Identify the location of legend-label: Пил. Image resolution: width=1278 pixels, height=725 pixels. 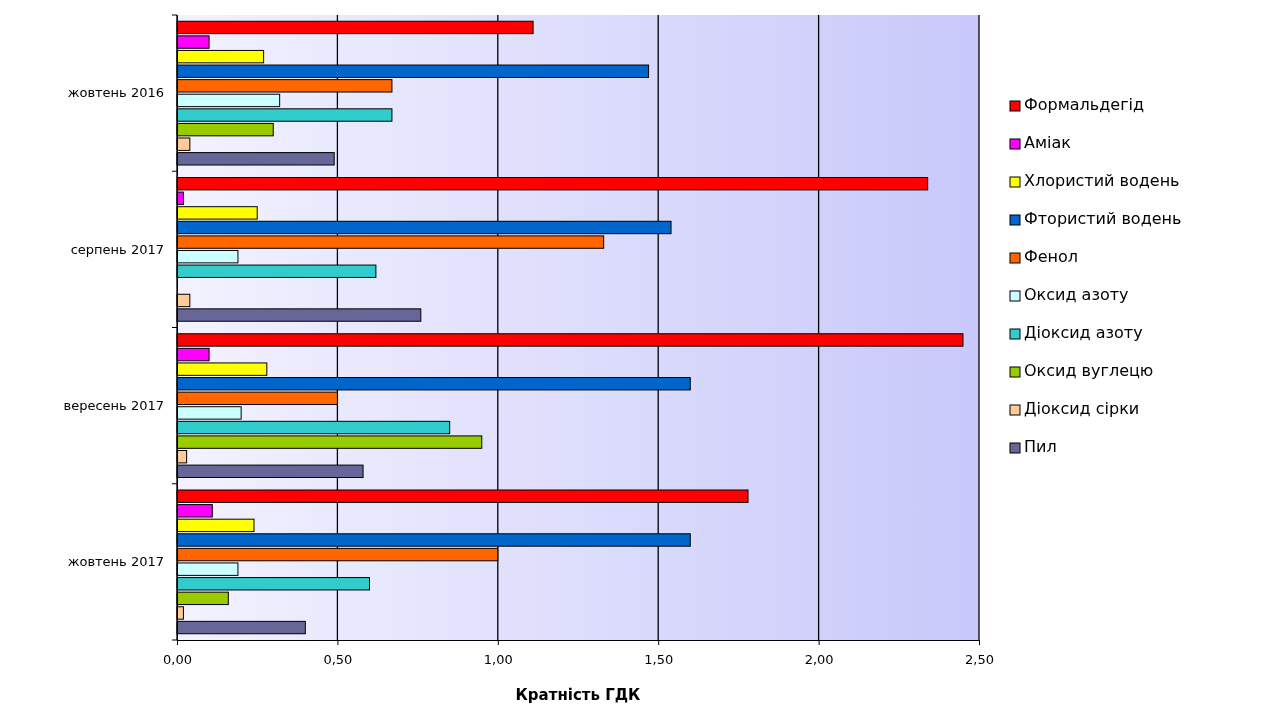
(1040, 446).